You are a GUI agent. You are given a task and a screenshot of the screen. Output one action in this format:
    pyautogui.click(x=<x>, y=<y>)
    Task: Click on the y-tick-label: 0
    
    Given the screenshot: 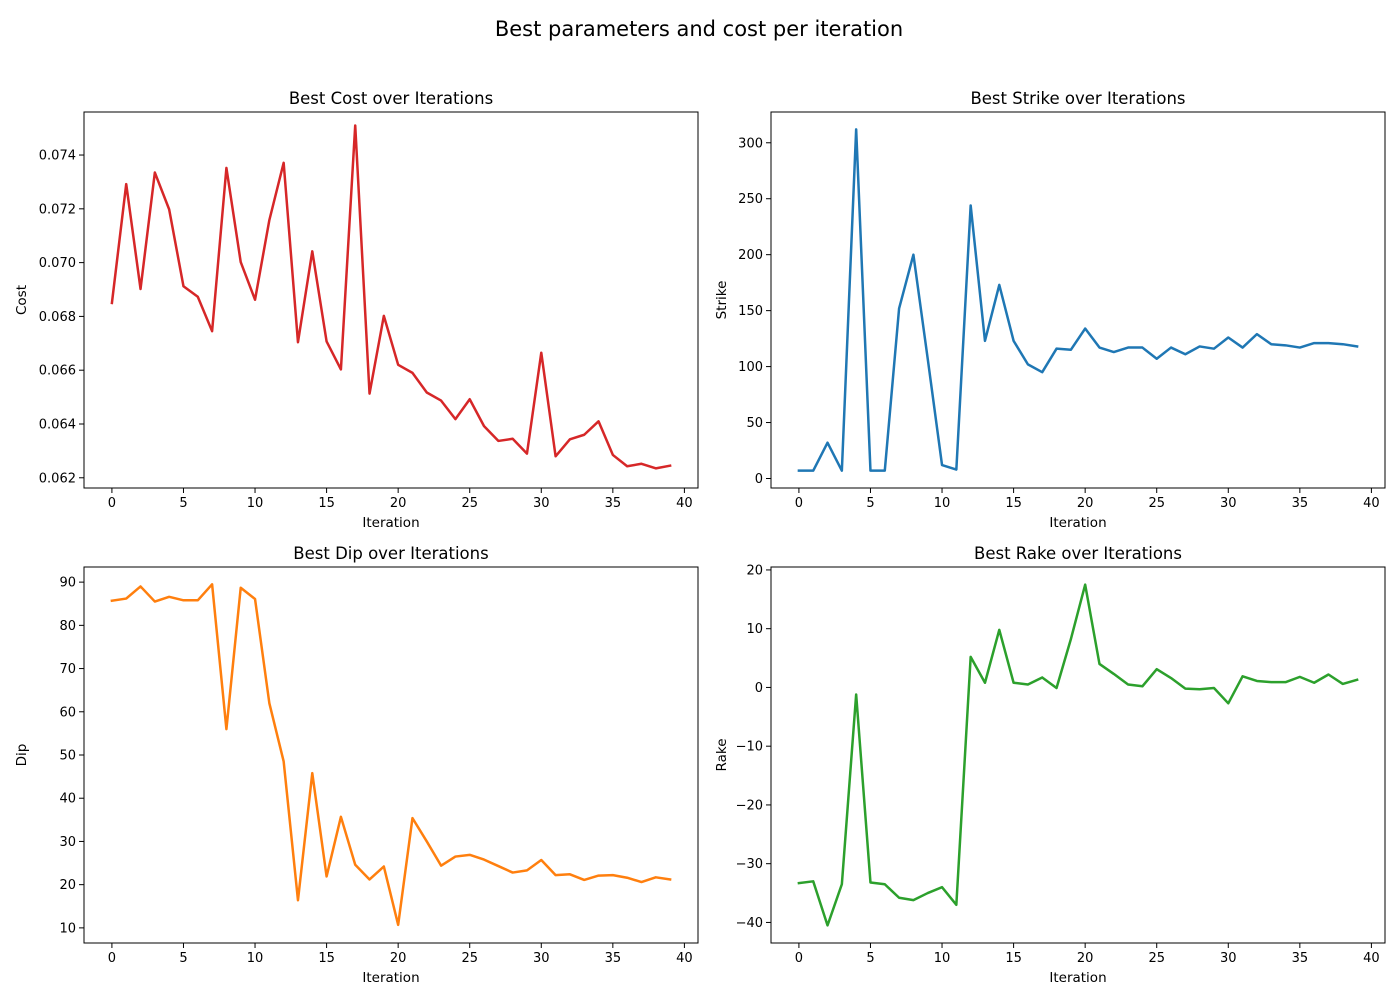 What is the action you would take?
    pyautogui.click(x=759, y=688)
    